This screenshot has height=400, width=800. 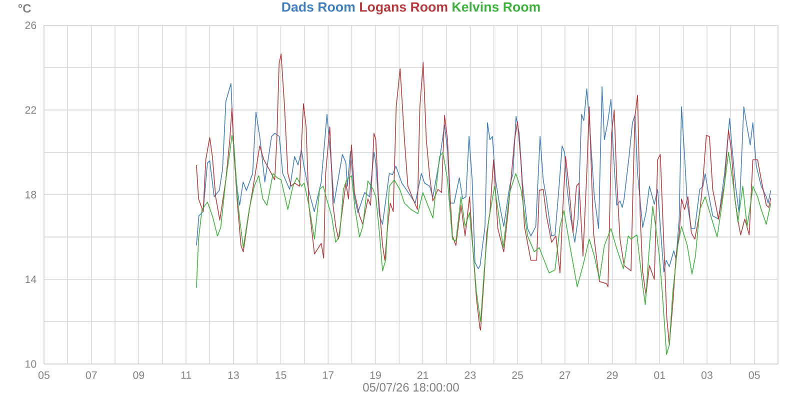 I want to click on y-tick-label: 26, so click(x=30, y=26).